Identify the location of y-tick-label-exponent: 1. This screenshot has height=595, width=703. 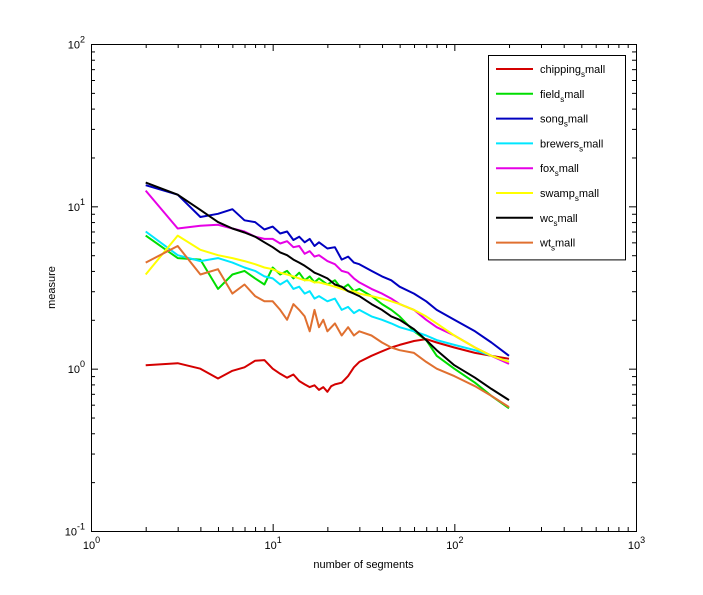
(82, 202).